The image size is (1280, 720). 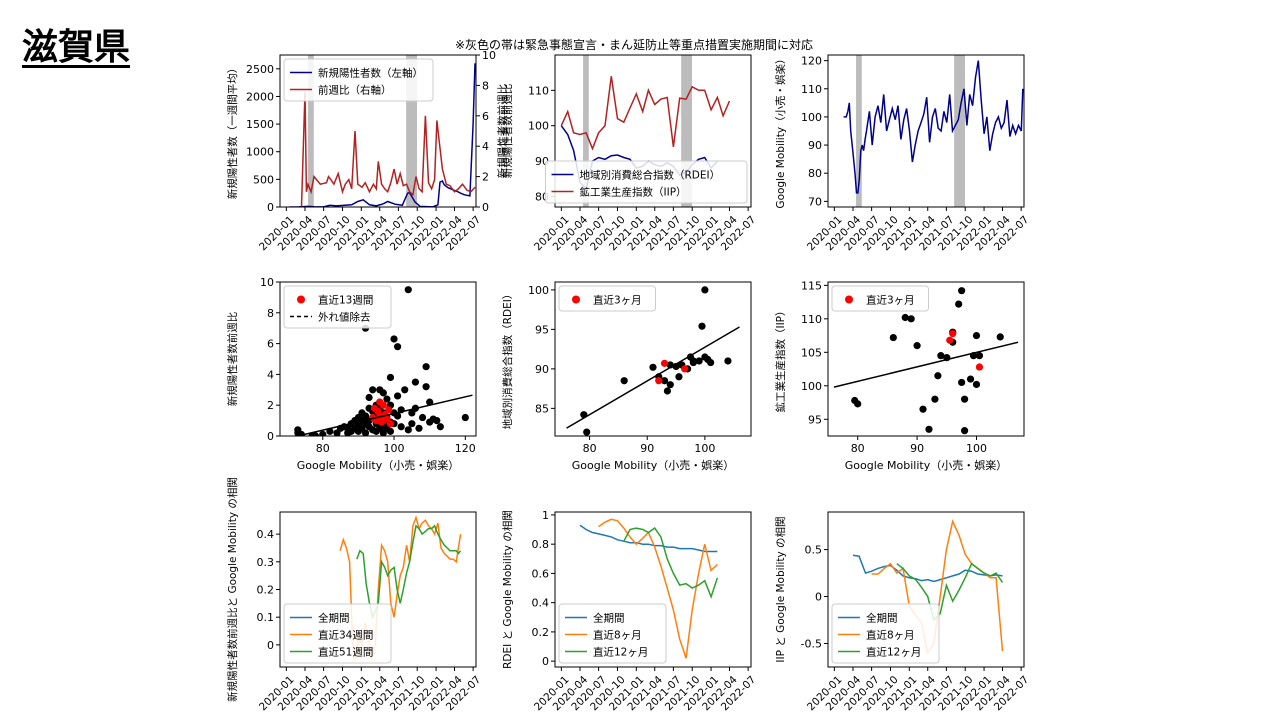 I want to click on x-tick-label: 100, so click(x=976, y=448).